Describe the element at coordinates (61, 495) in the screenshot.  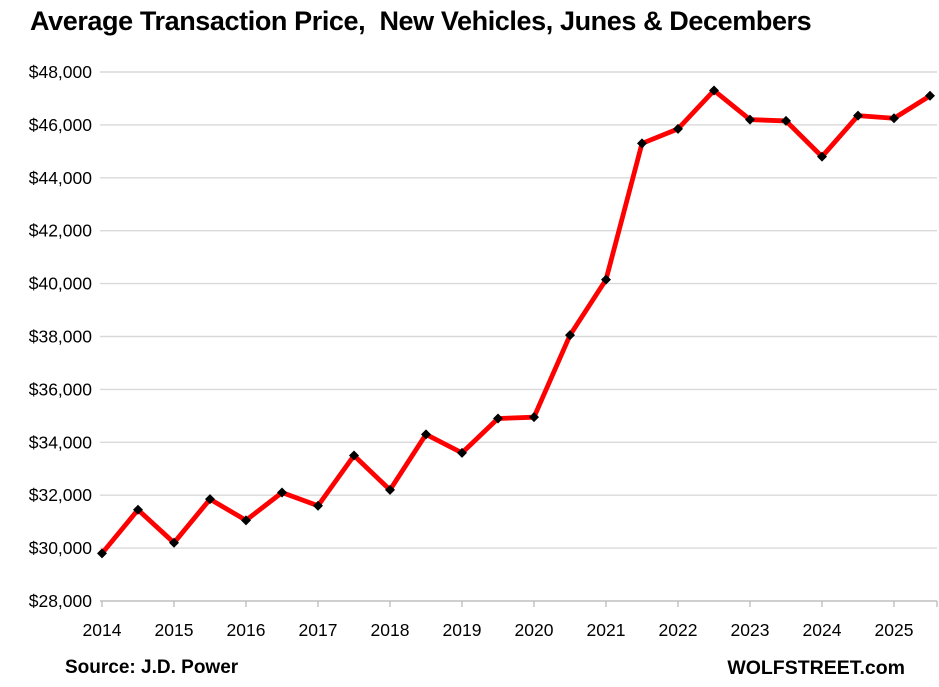
I see `y-axis-tick-label: $32,000` at that location.